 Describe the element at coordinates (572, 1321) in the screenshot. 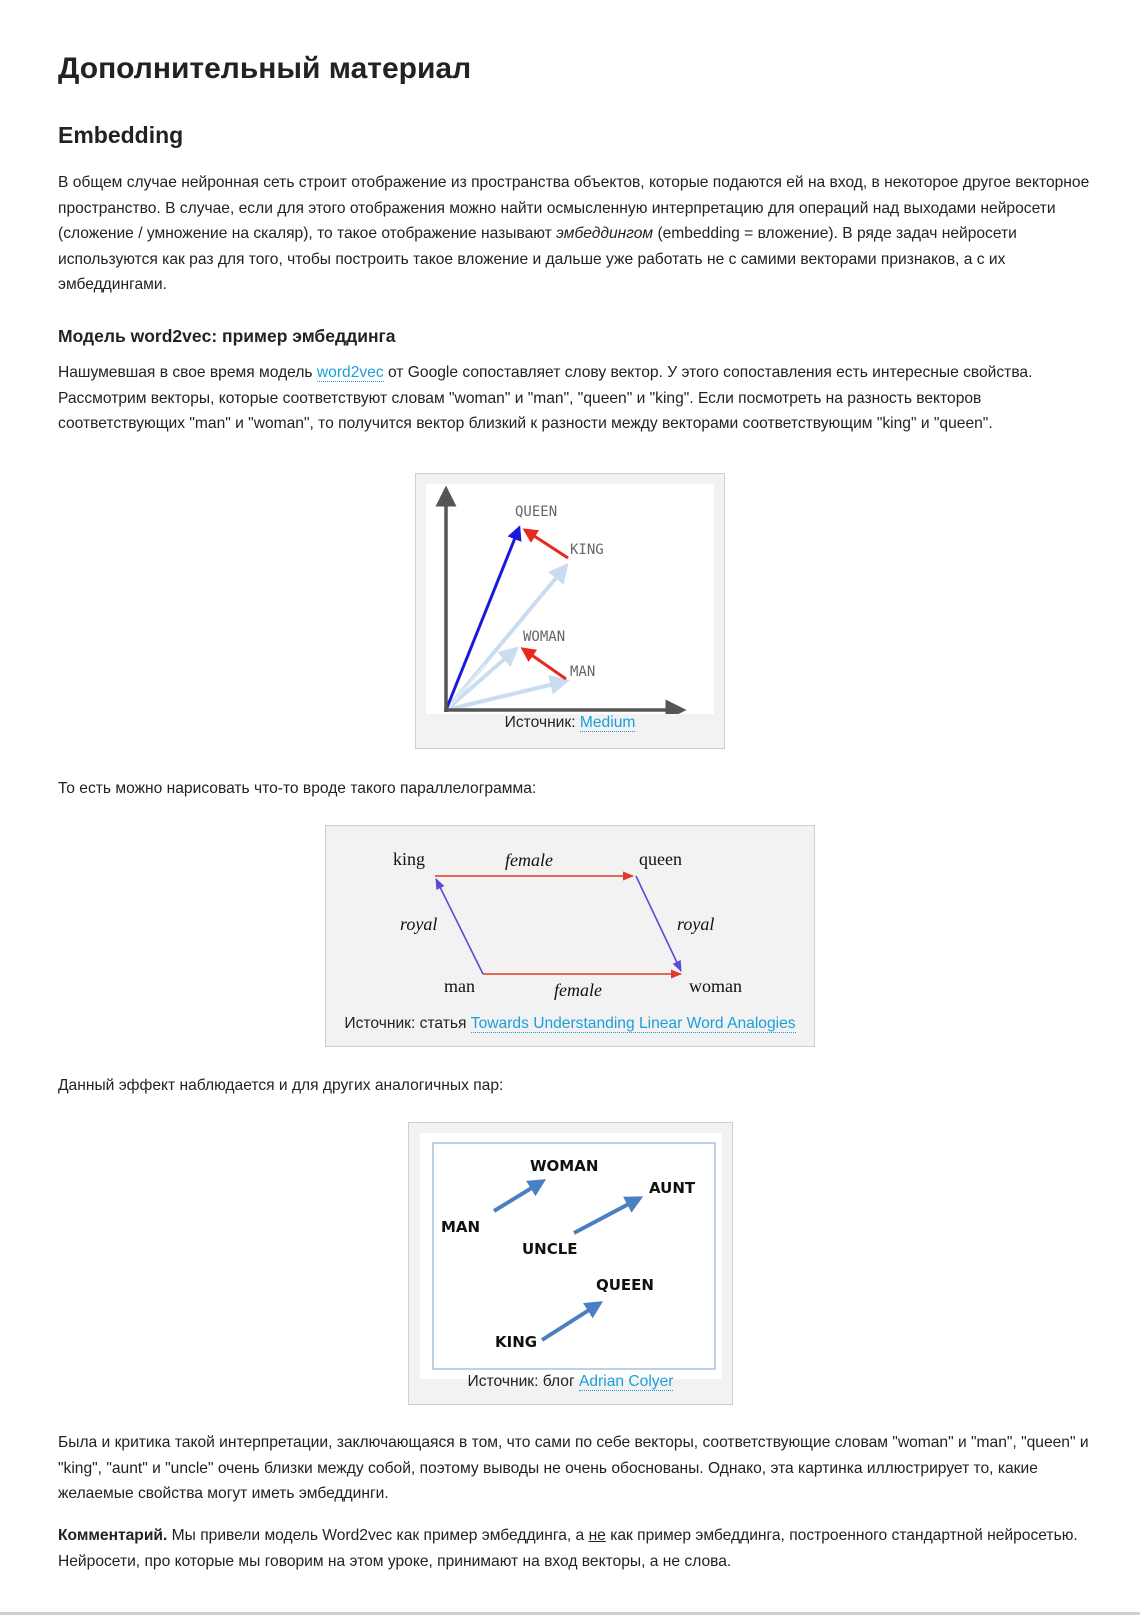

I see `king-queen-arrow` at that location.